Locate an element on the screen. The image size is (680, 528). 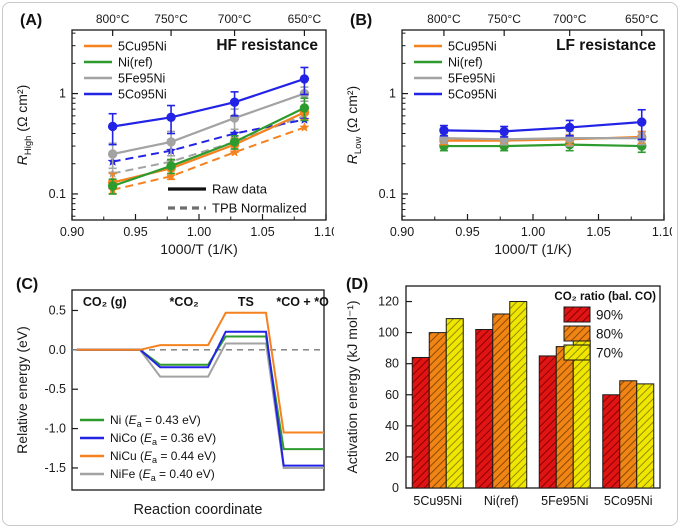
svg-text: NiCu (Ea = 0.44 eV) is located at coordinates (163, 457).